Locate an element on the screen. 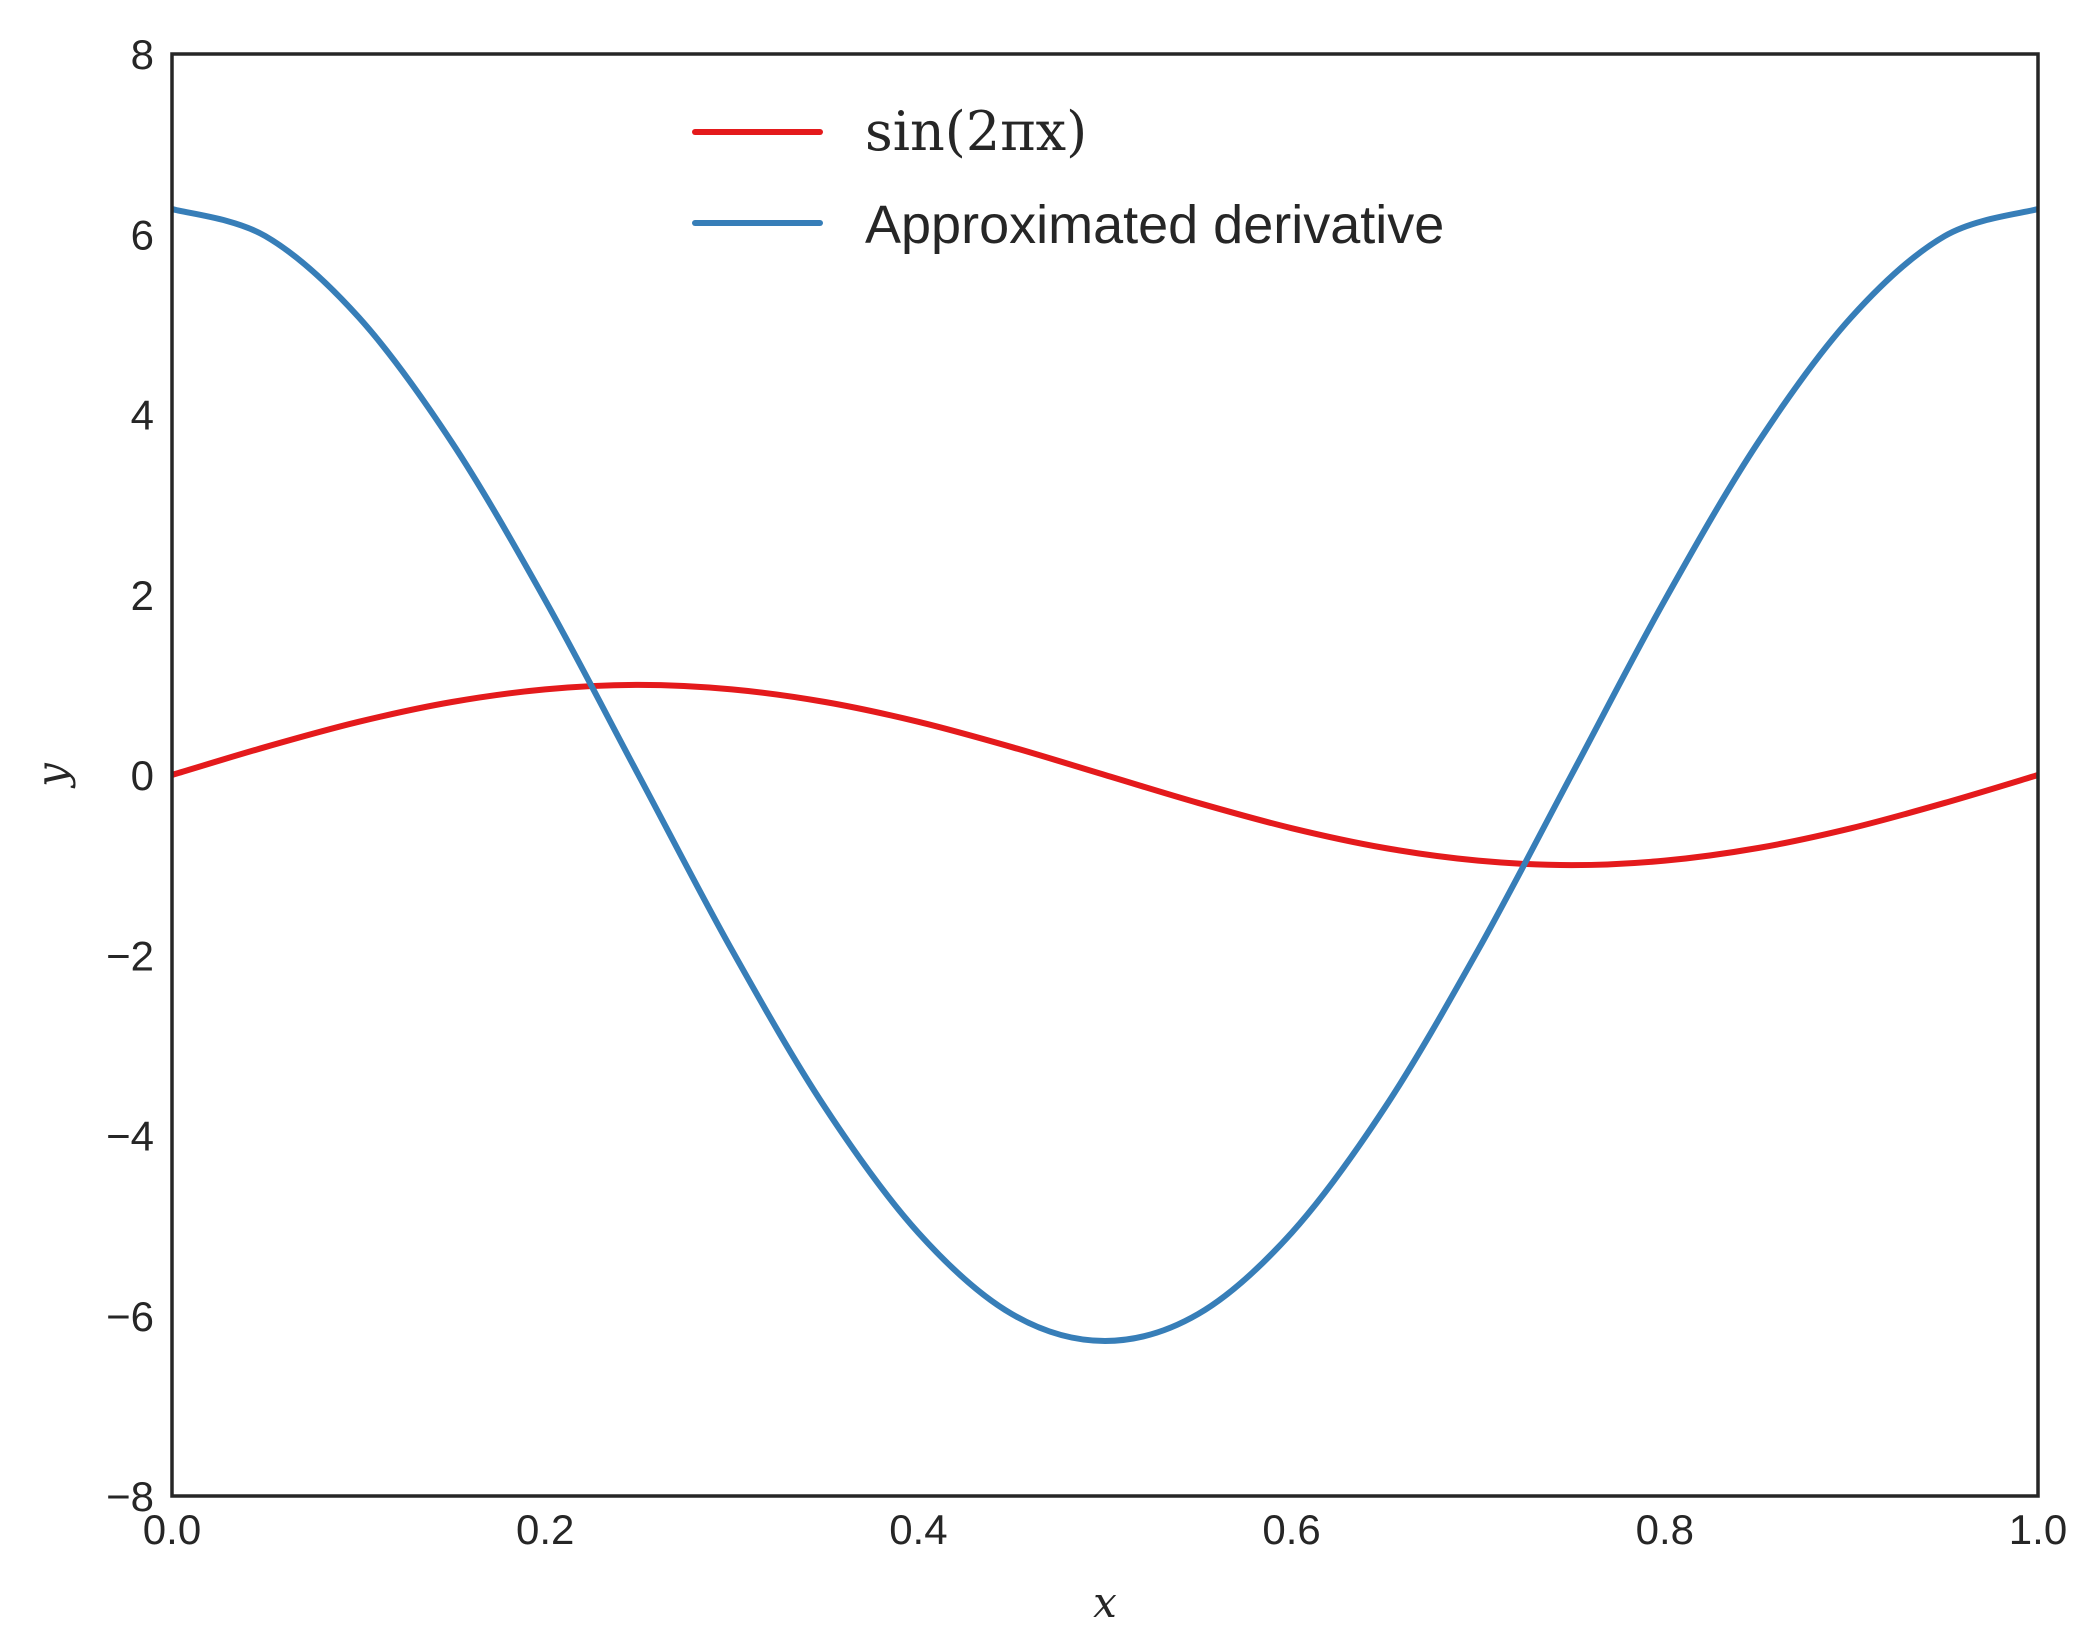 The image size is (2095, 1652). x-axis-label: x is located at coordinates (1105, 1602).